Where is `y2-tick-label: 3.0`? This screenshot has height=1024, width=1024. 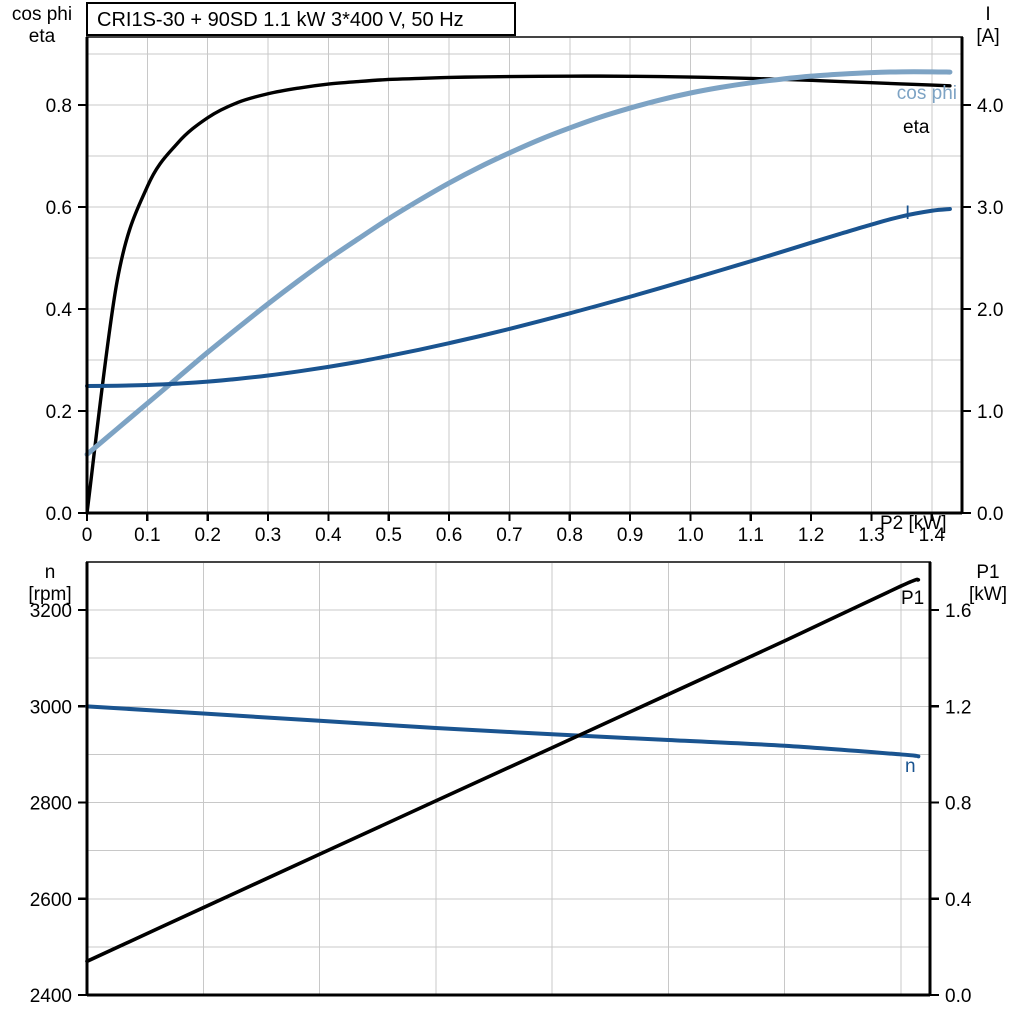
y2-tick-label: 3.0 is located at coordinates (990, 208).